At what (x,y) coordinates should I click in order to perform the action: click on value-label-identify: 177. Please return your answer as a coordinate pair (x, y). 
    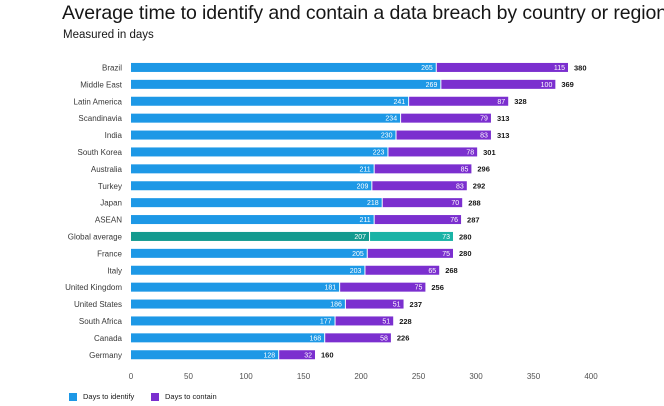
    Looking at the image, I should click on (326, 321).